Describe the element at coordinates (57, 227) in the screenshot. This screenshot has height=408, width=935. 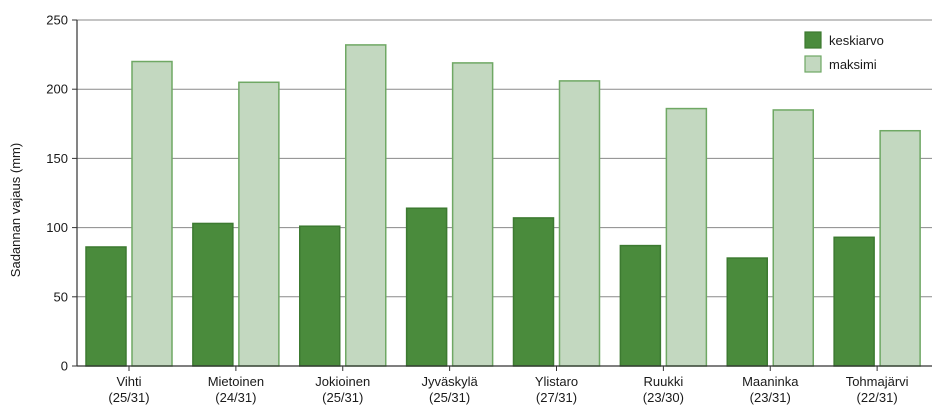
I see `y-tick-label: 100` at that location.